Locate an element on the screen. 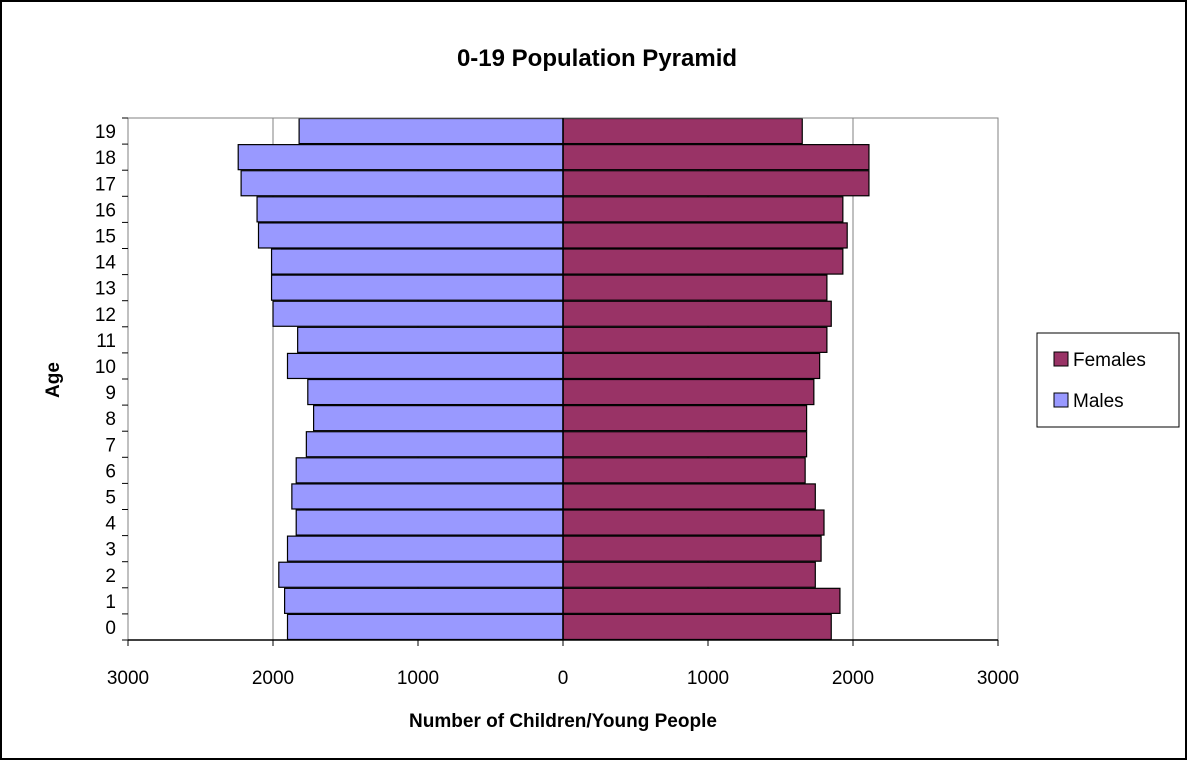  x-tick-label-6: 3000 is located at coordinates (998, 678).